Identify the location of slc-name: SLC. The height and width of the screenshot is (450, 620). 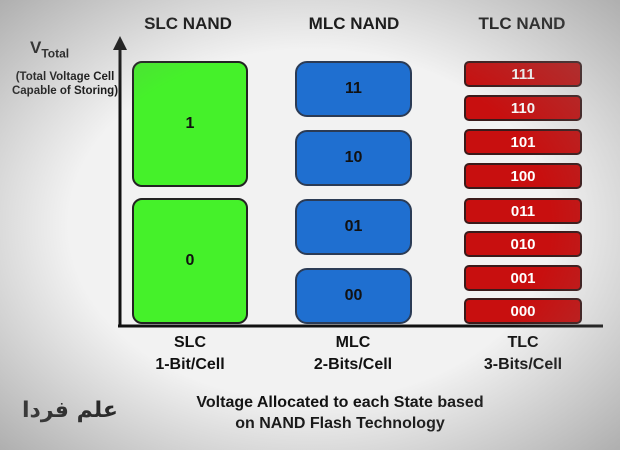
(190, 342).